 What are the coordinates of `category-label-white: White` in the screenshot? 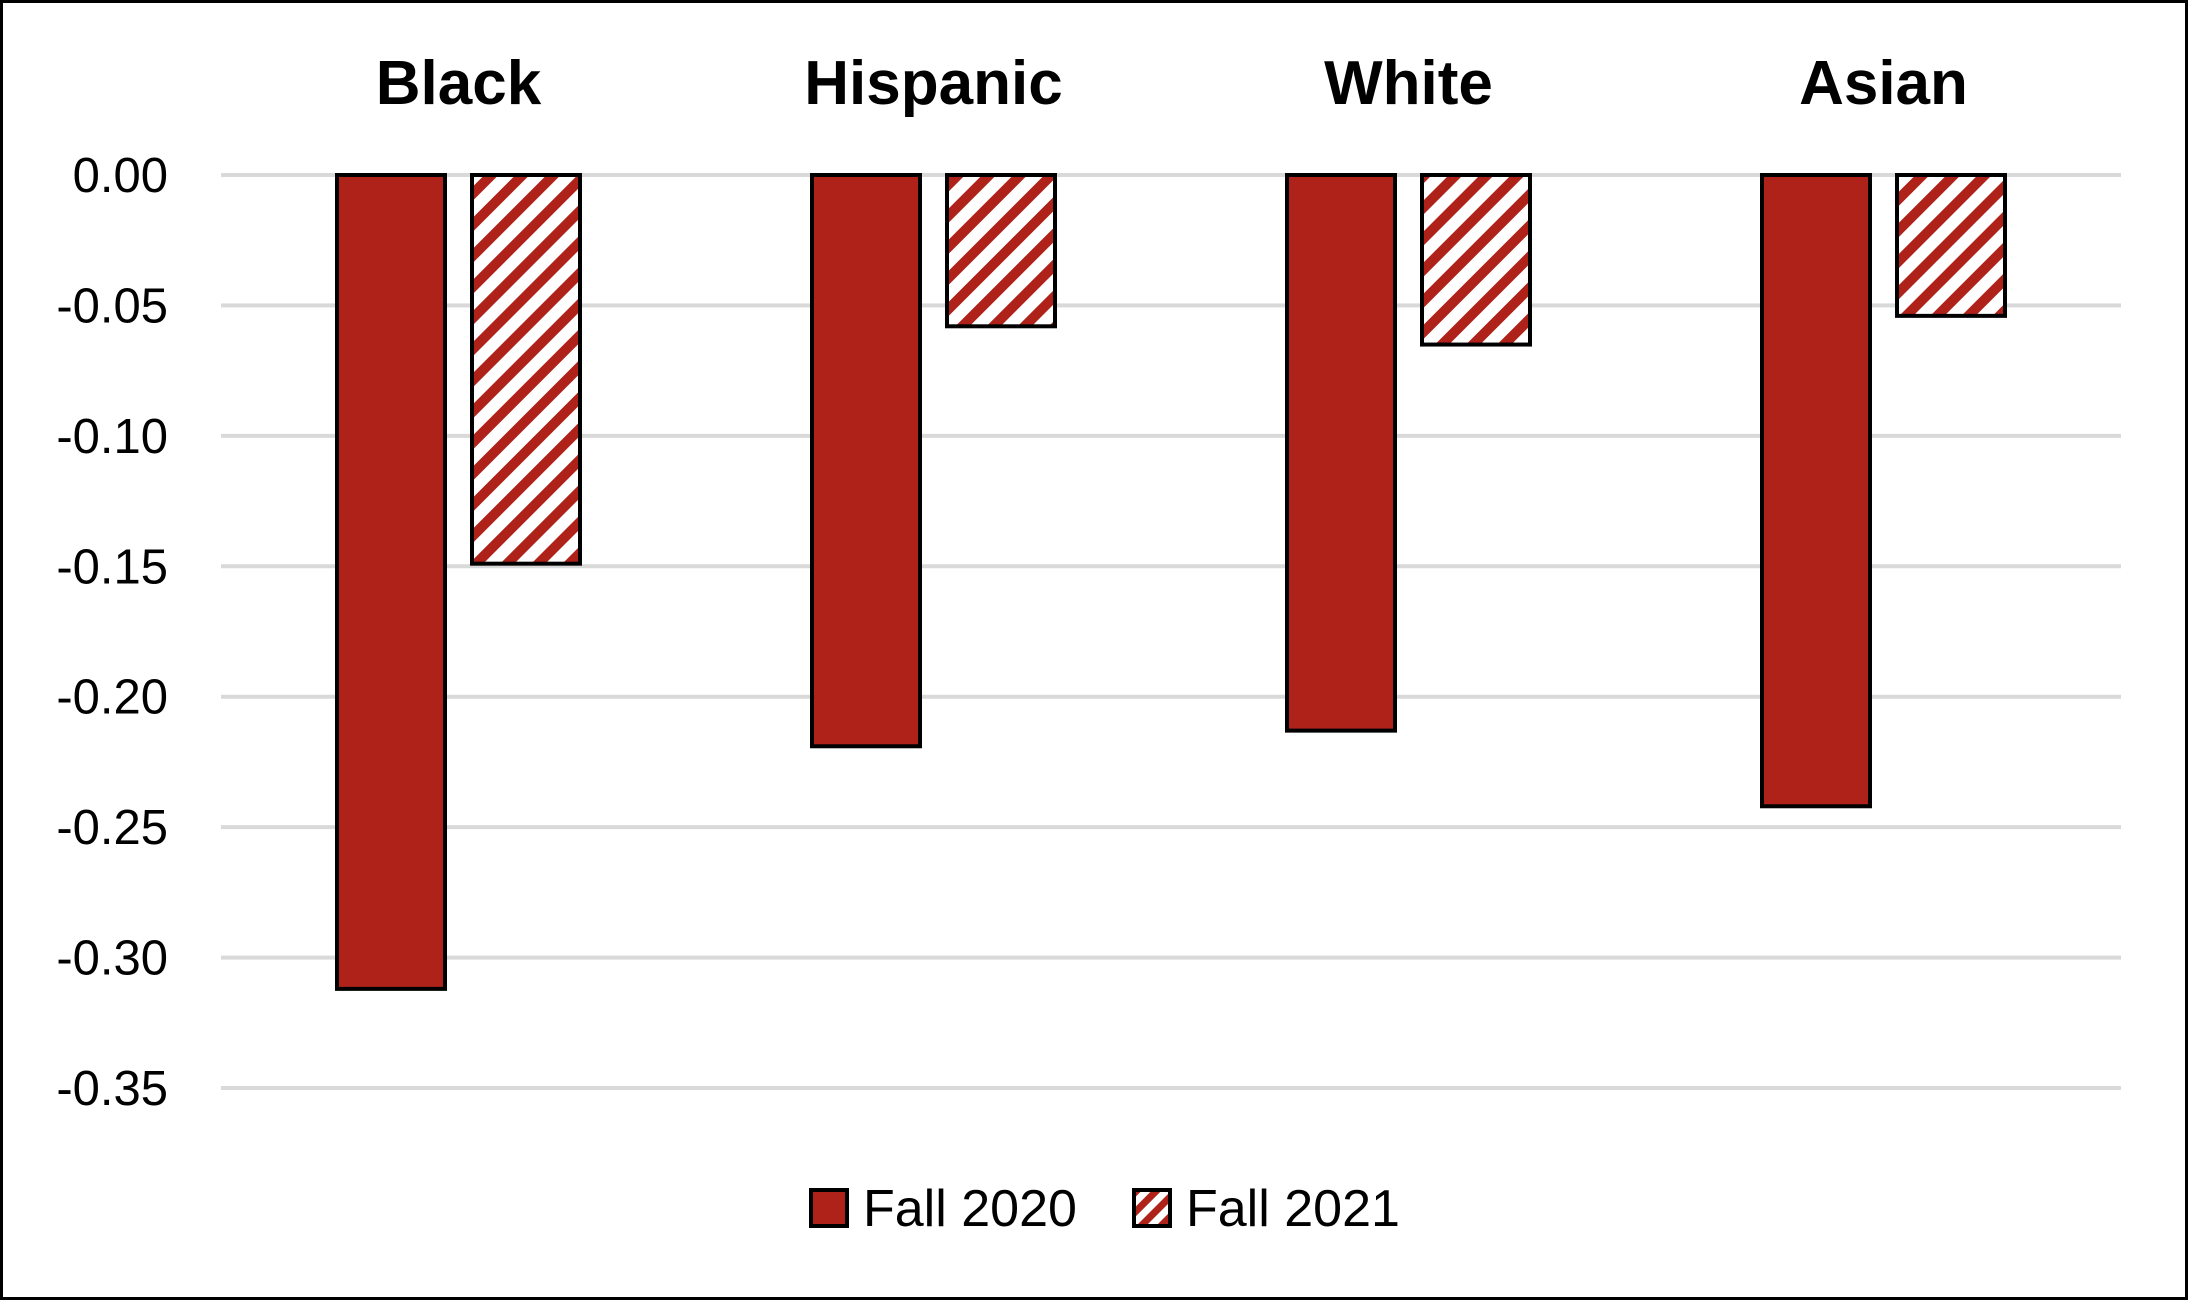 It's located at (1408, 83).